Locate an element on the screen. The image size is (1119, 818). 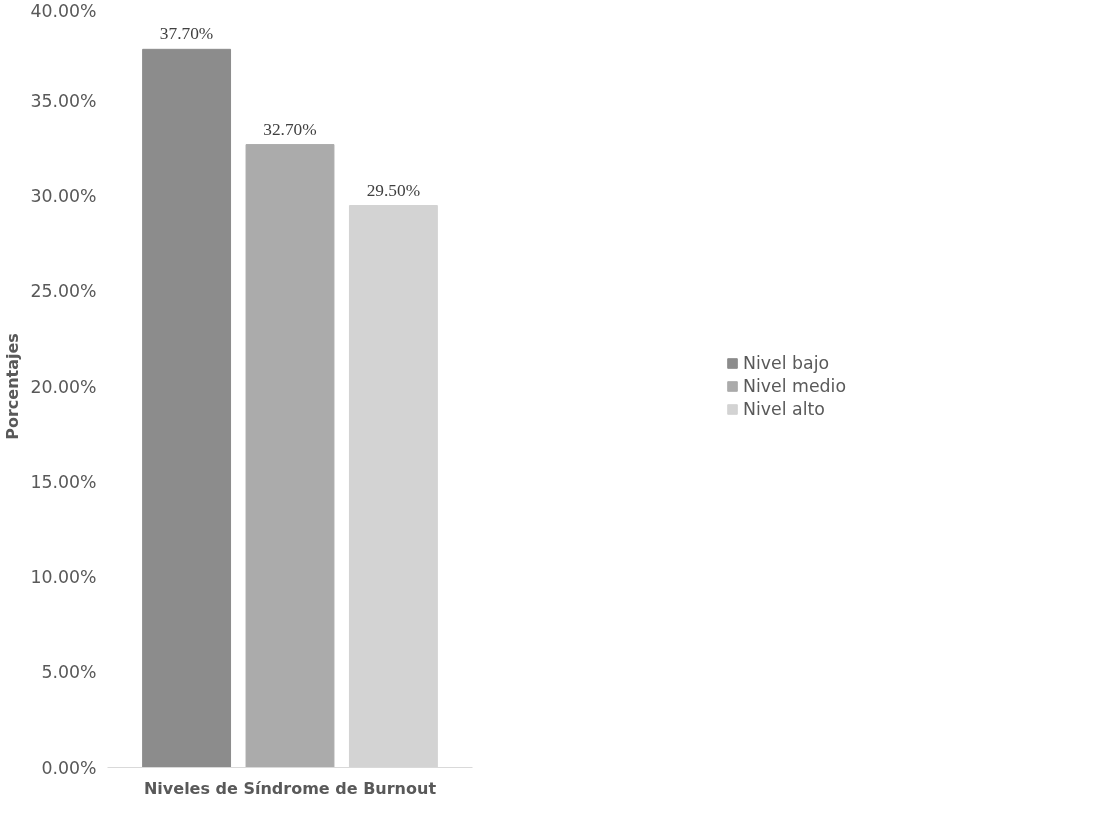
y-tick-label: 20.00% is located at coordinates (63, 386).